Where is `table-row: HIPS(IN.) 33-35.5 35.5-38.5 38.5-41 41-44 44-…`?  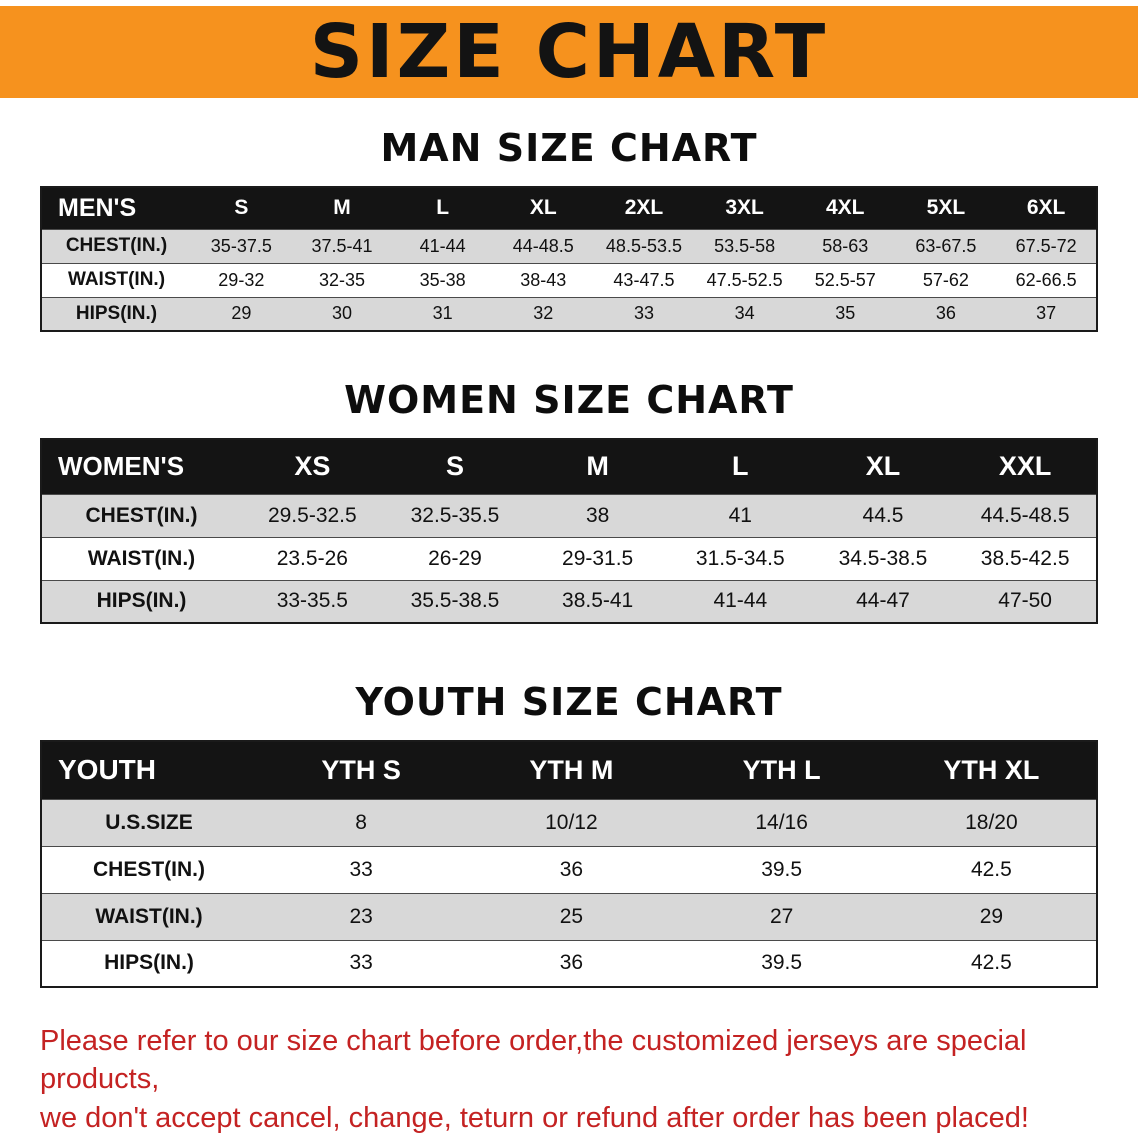
table-row: HIPS(IN.) 33-35.5 35.5-38.5 38.5-41 41-44 44-… is located at coordinates (569, 601).